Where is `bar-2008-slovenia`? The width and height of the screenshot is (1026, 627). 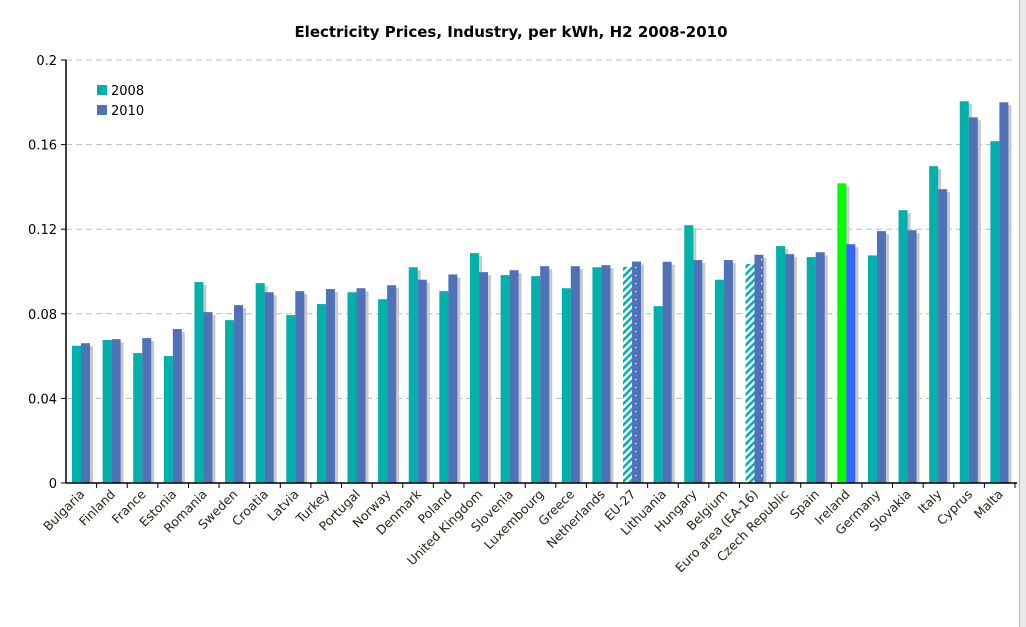
bar-2008-slovenia is located at coordinates (505, 379).